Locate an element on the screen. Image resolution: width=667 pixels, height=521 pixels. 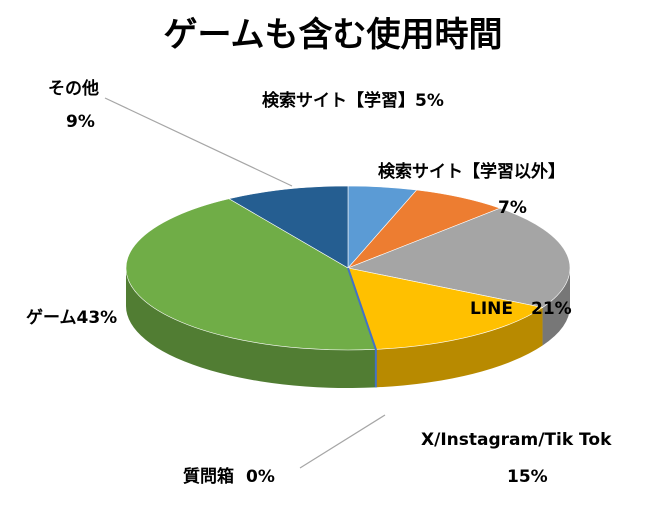
label-search-other: 検索サイト【学習以外】 is located at coordinates (471, 171).